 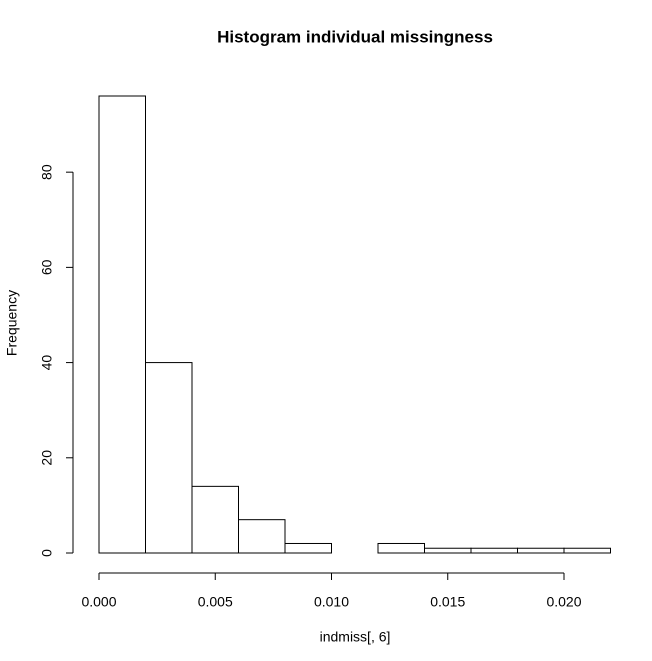 What do you see at coordinates (47, 172) in the screenshot?
I see `y-tick-label: 80` at bounding box center [47, 172].